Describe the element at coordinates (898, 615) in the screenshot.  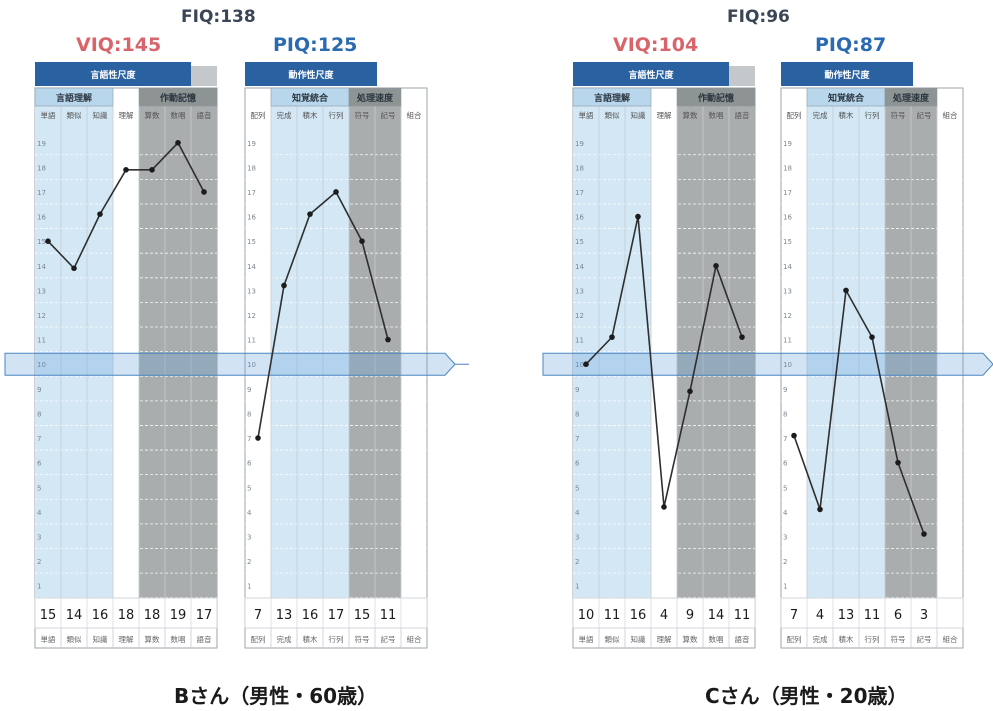
I see `chart-c-performance-score-5: 6` at that location.